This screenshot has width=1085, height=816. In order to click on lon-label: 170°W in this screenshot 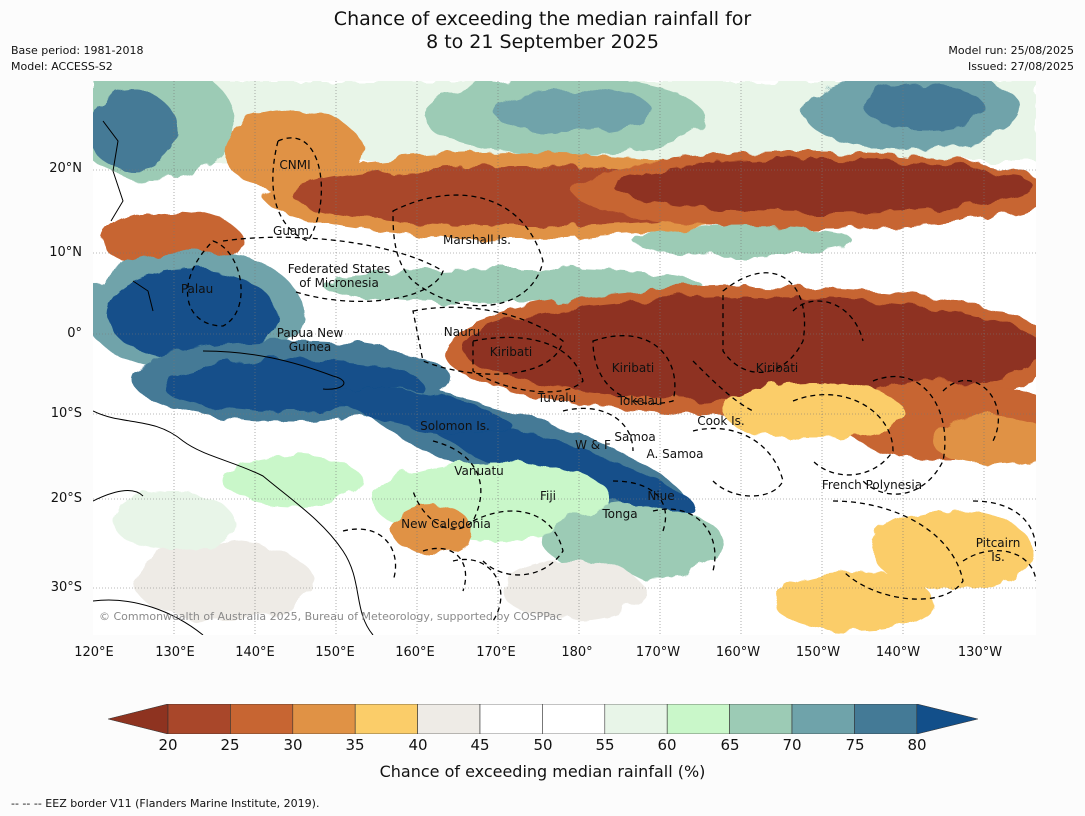, I will do `click(658, 652)`.